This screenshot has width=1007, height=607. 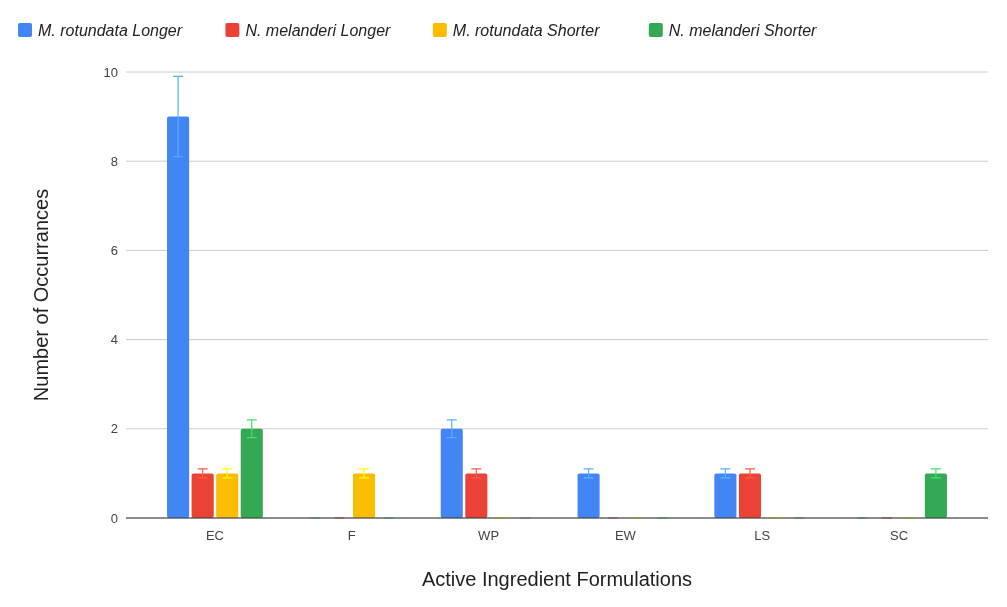 What do you see at coordinates (625, 535) in the screenshot?
I see `x-tick-label: EW` at bounding box center [625, 535].